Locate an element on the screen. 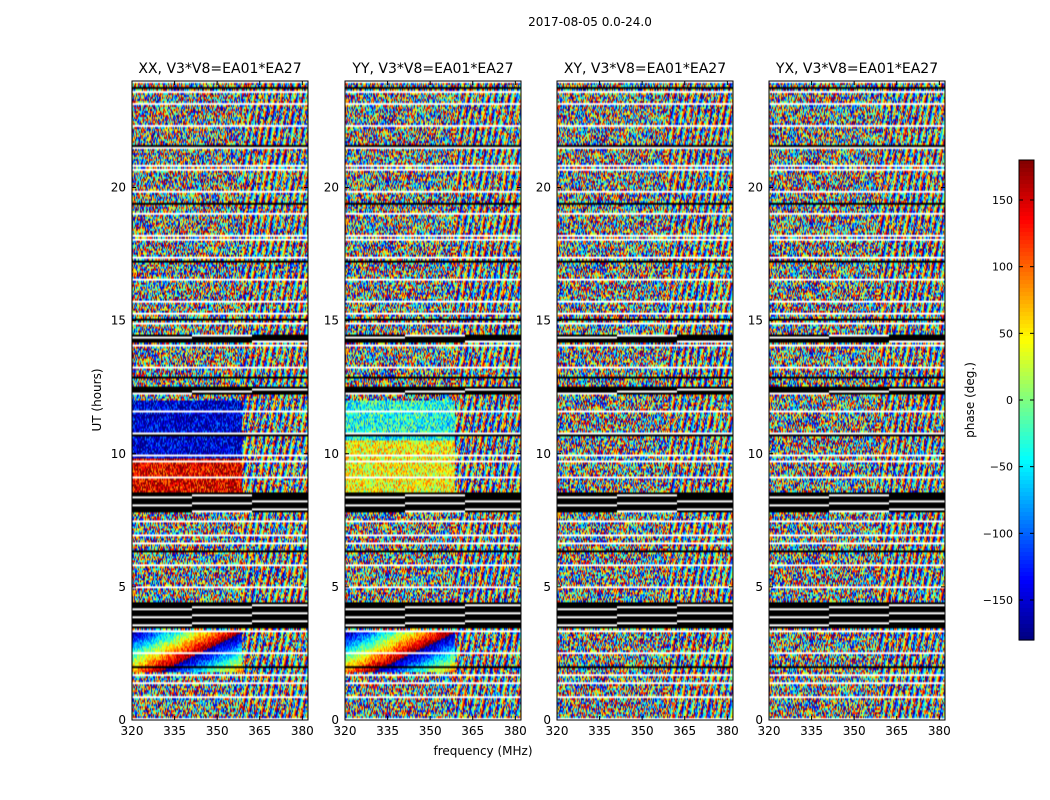 The width and height of the screenshot is (1050, 800). colorbar: −150 −100 −50 0 50 100 150 is located at coordinates (1009, 400).